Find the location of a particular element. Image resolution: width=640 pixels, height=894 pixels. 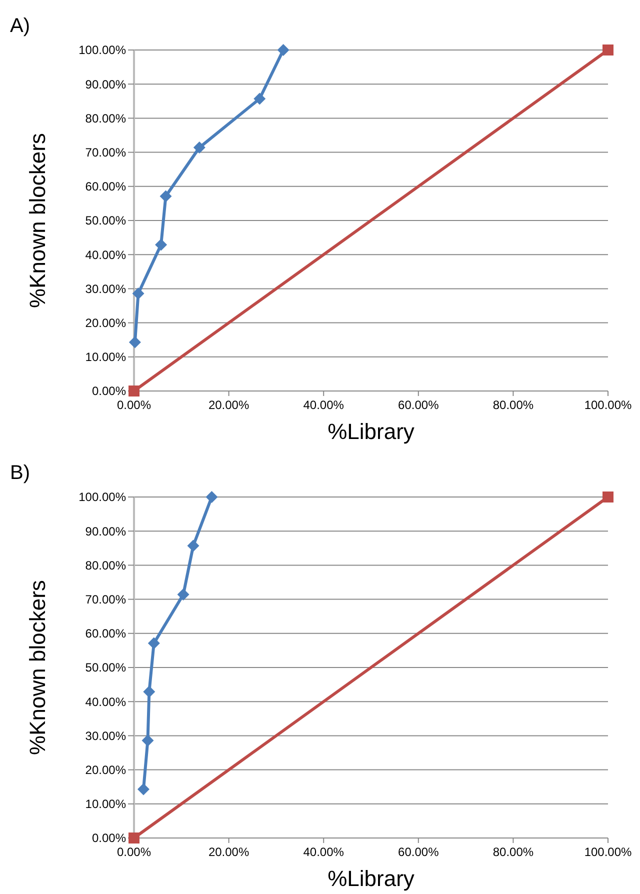

chart-title: A) is located at coordinates (20, 26).